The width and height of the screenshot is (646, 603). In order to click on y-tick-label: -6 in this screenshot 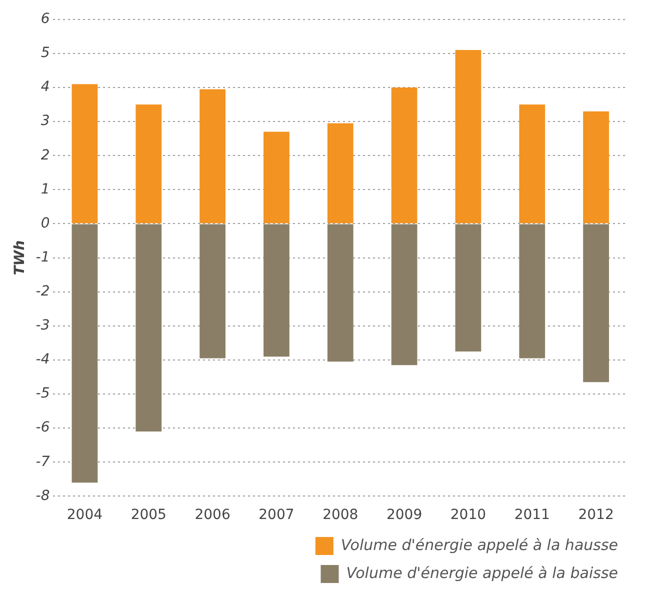, I will do `click(43, 428)`.